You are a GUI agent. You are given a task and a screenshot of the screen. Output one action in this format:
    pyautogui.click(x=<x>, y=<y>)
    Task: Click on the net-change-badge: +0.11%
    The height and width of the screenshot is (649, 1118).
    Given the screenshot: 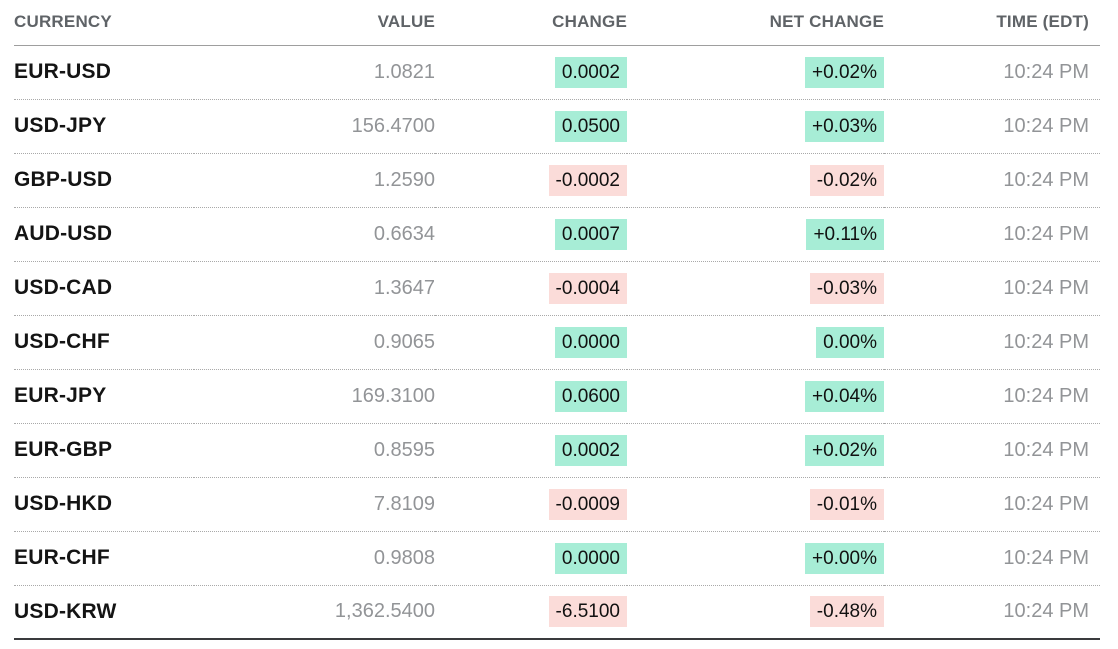 What is the action you would take?
    pyautogui.click(x=845, y=234)
    